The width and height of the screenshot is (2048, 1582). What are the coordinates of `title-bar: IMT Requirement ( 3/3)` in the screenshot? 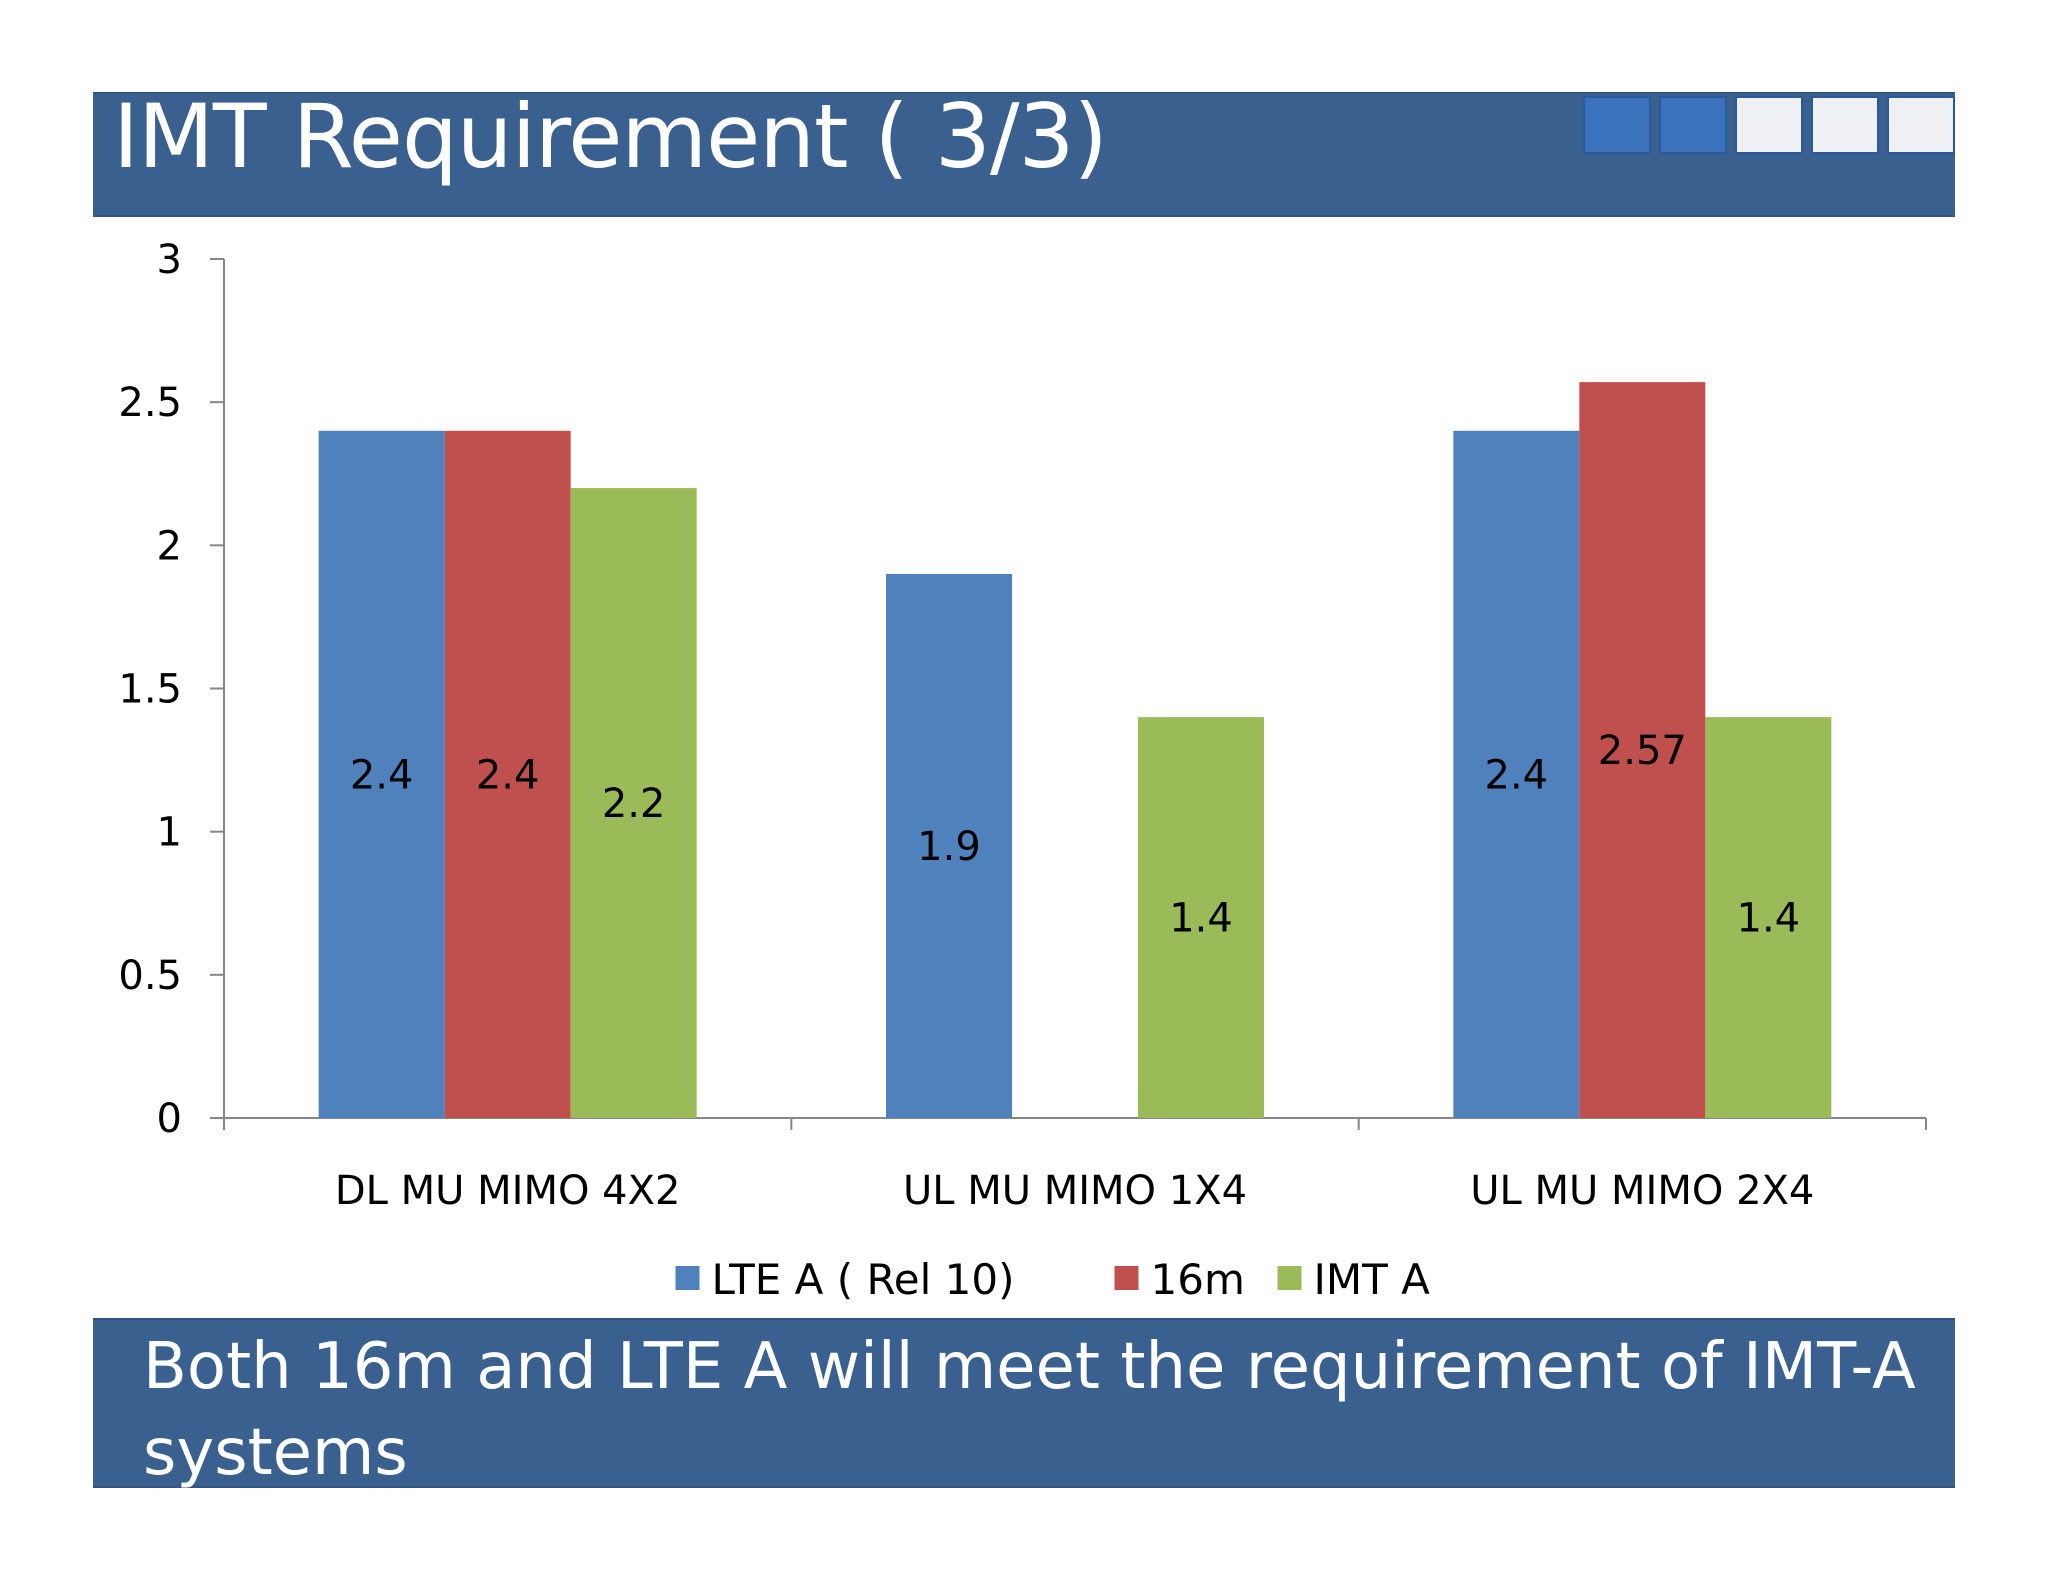 It's located at (1024, 151).